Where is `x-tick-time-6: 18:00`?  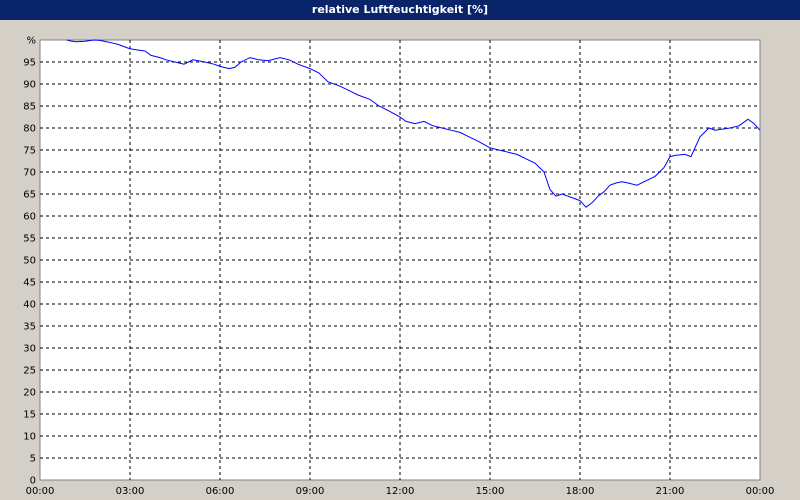
x-tick-time-6: 18:00 is located at coordinates (580, 491).